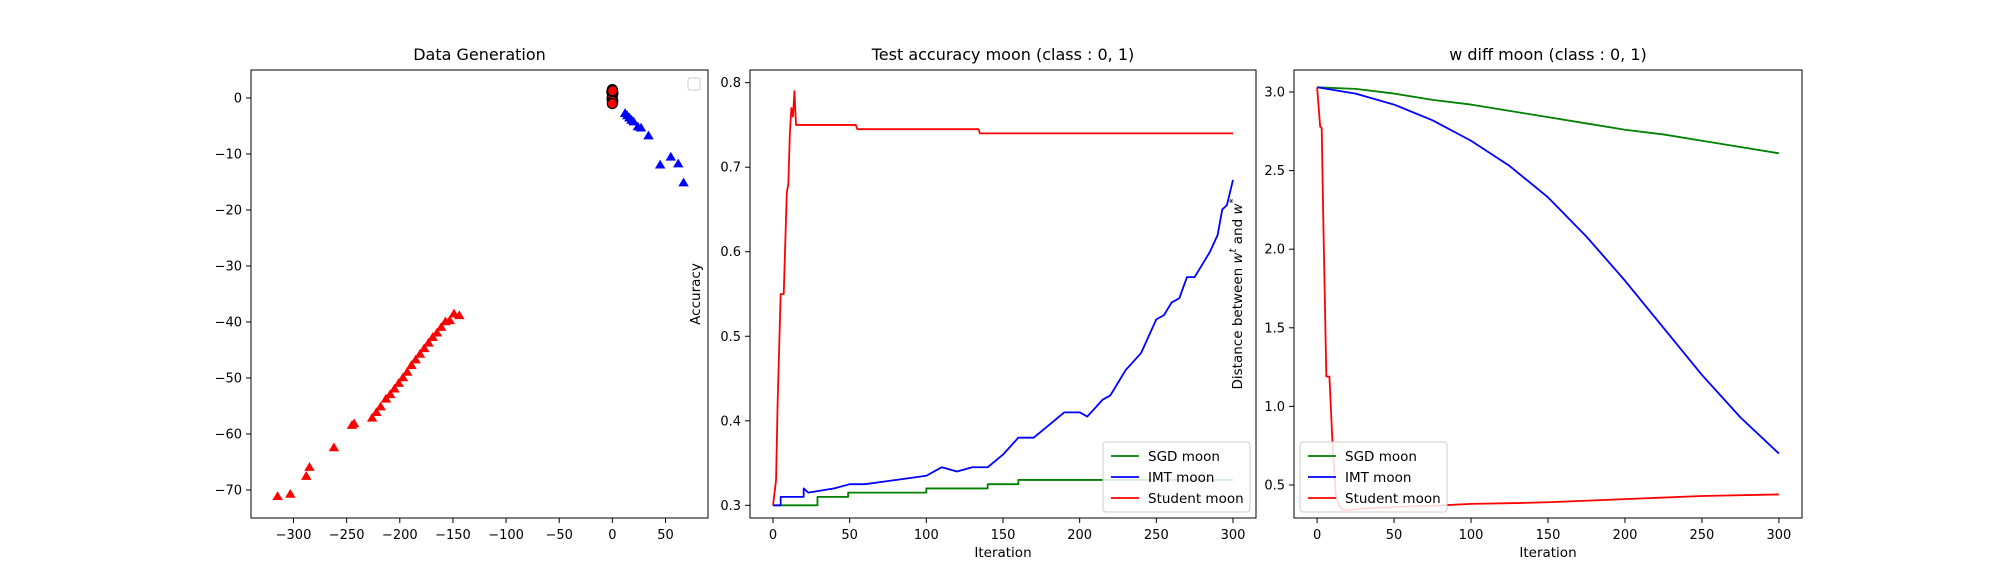 This screenshot has width=2000, height=580. What do you see at coordinates (228, 211) in the screenshot?
I see `y-tick-label: −20` at bounding box center [228, 211].